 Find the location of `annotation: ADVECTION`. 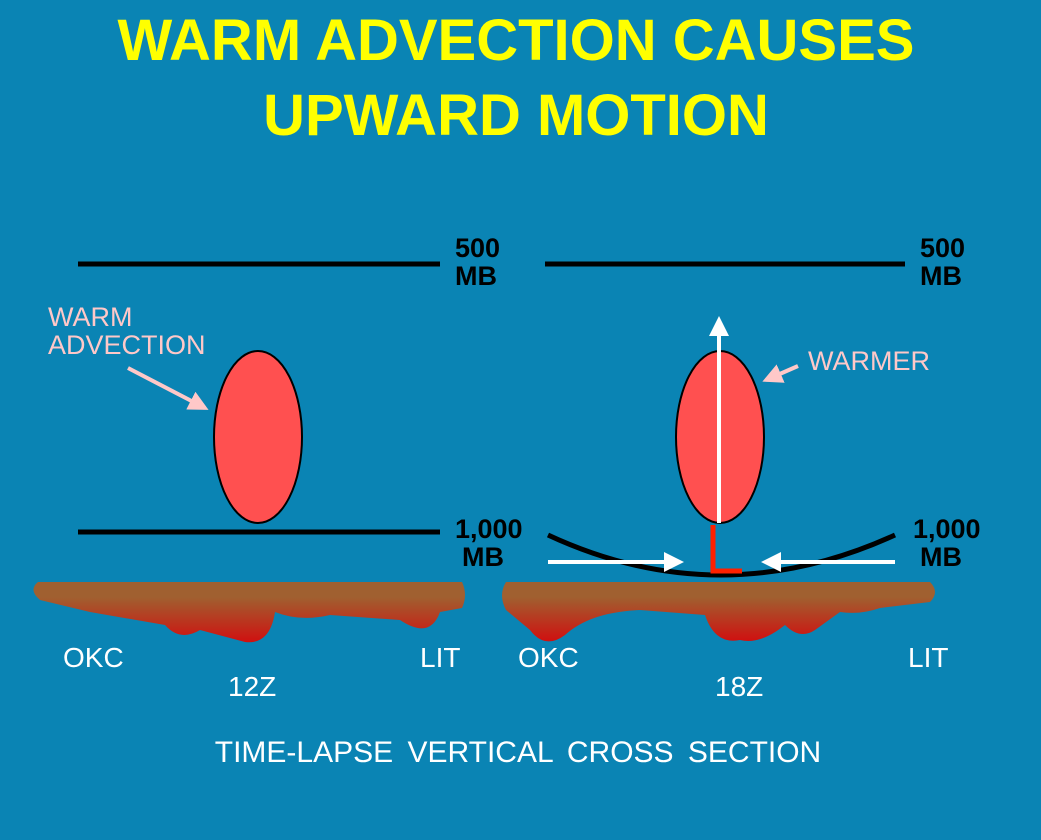

annotation: ADVECTION is located at coordinates (127, 345).